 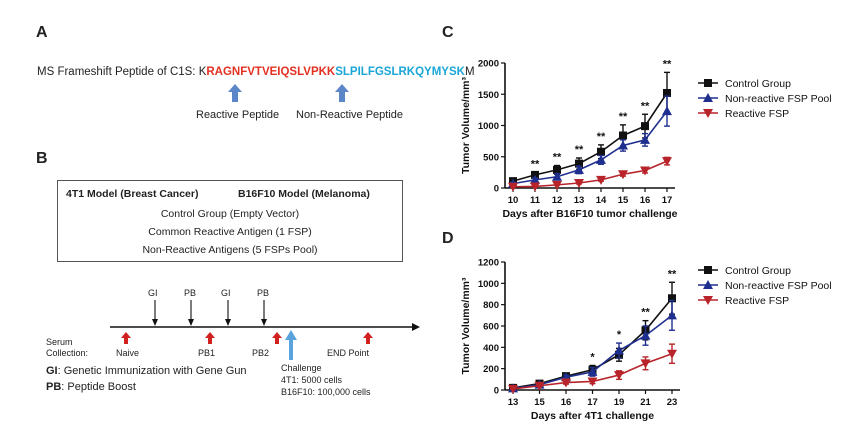 I want to click on chart-d-xtick-label: 21, so click(x=645, y=402).